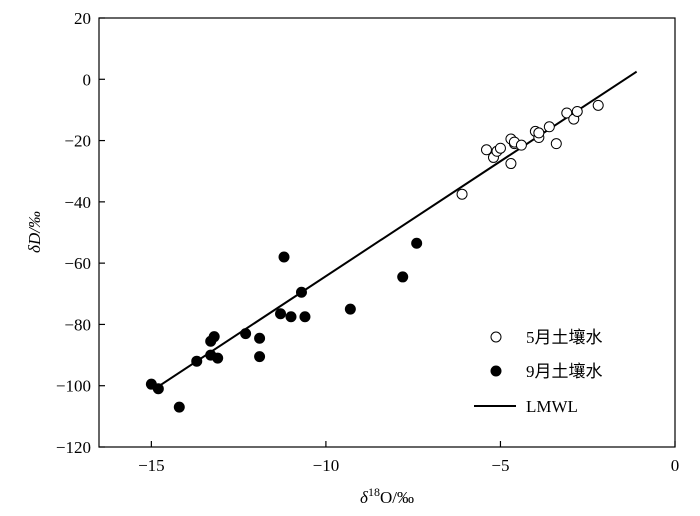  Describe the element at coordinates (408, 458) in the screenshot. I see `x-axis: −15 −10 −5 0` at that location.